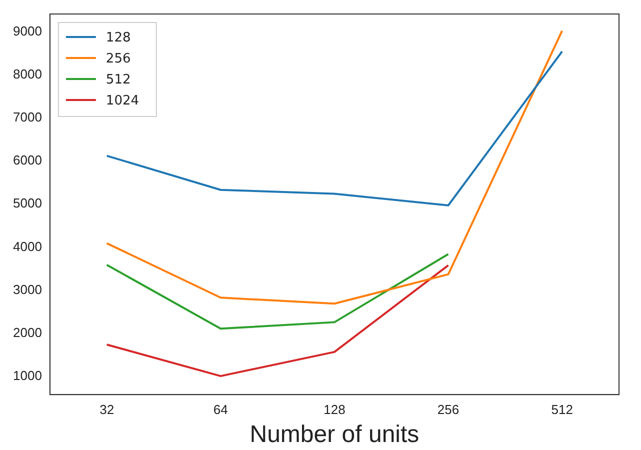 The image size is (641, 450). What do you see at coordinates (27, 74) in the screenshot?
I see `y-tick-label: 8000` at bounding box center [27, 74].